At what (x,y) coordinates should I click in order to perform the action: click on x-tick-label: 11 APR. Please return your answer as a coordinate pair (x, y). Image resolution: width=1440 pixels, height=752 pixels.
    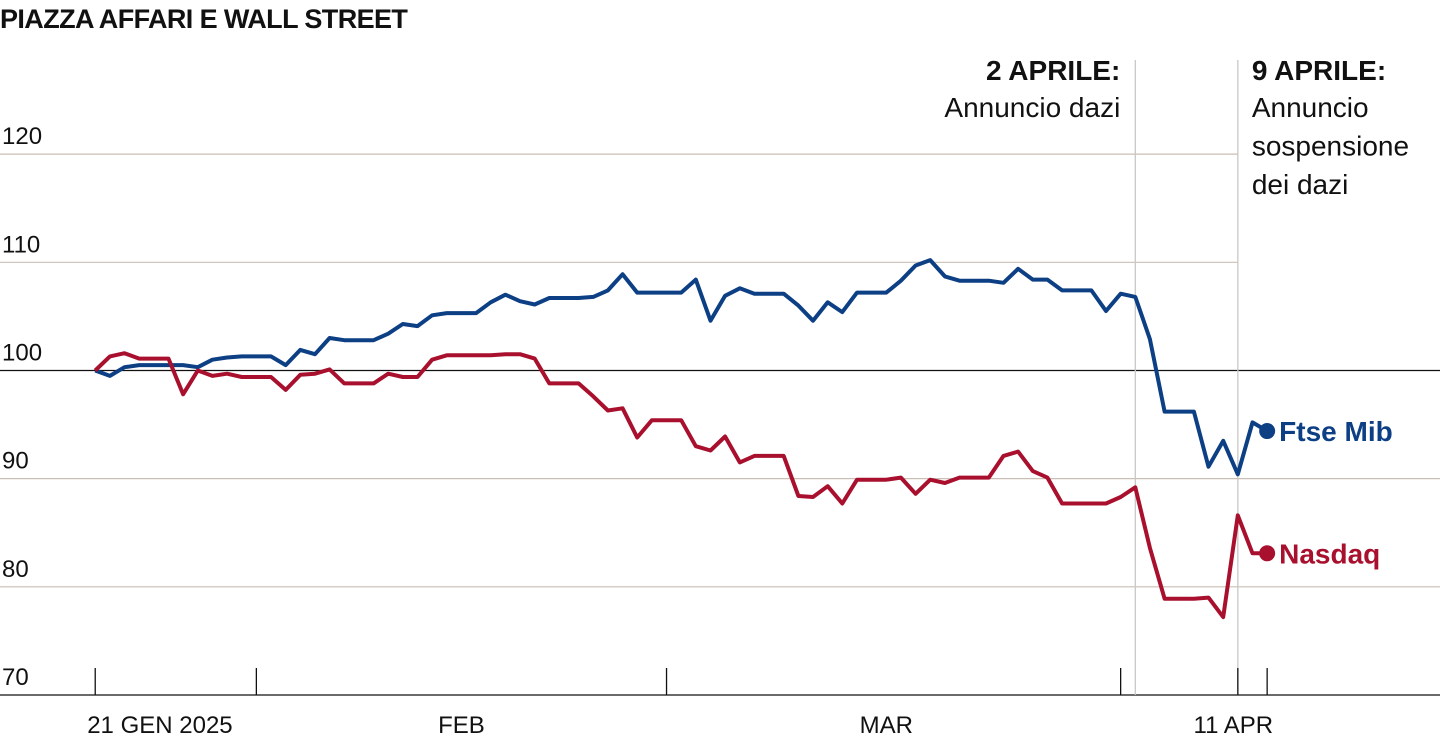
    Looking at the image, I should click on (1234, 725).